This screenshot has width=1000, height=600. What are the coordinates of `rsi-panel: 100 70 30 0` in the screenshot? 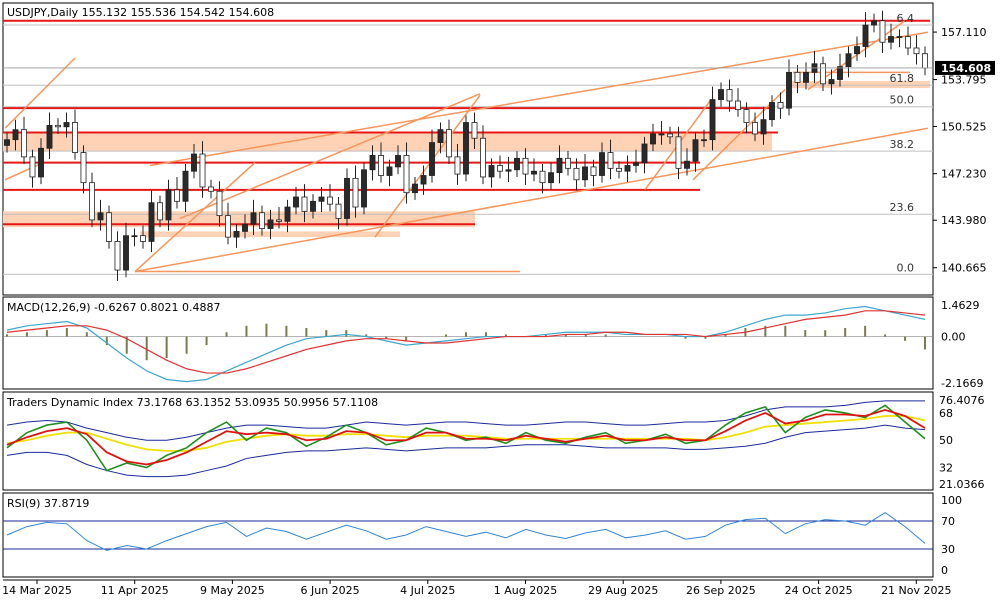 It's located at (482, 535).